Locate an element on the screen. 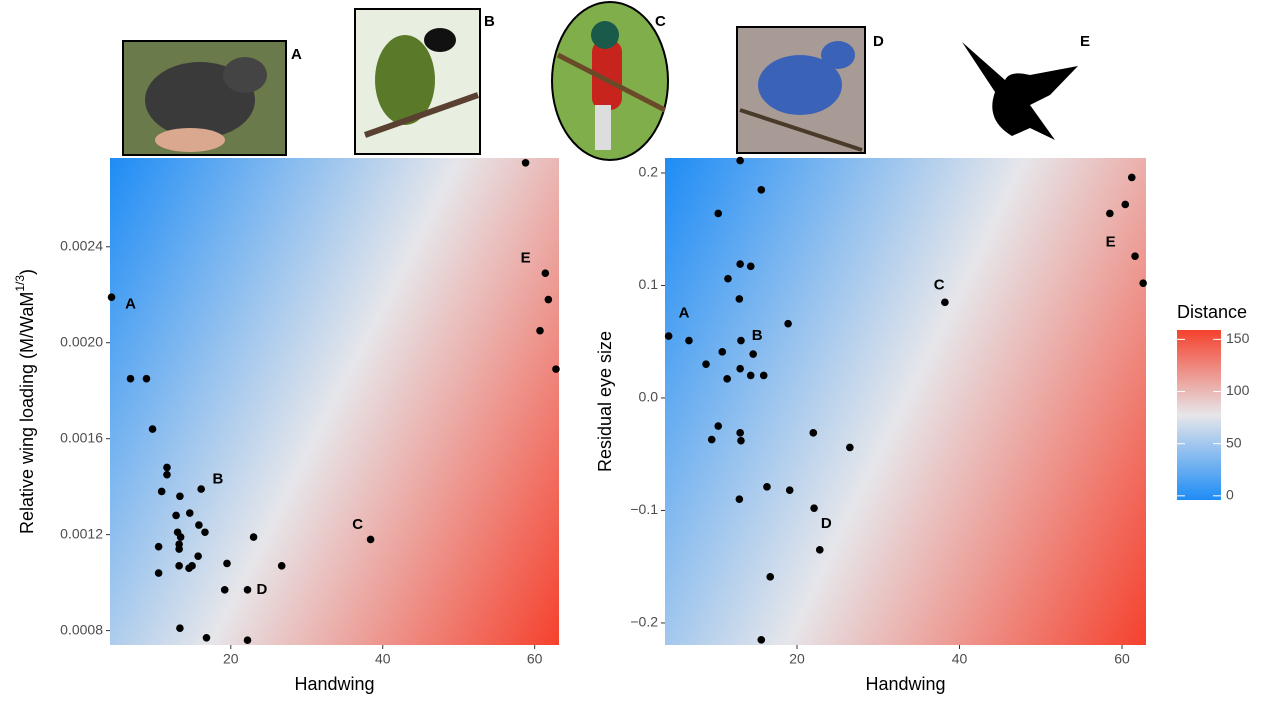  legend: Distance 0 50 100 150 is located at coordinates (1213, 402).